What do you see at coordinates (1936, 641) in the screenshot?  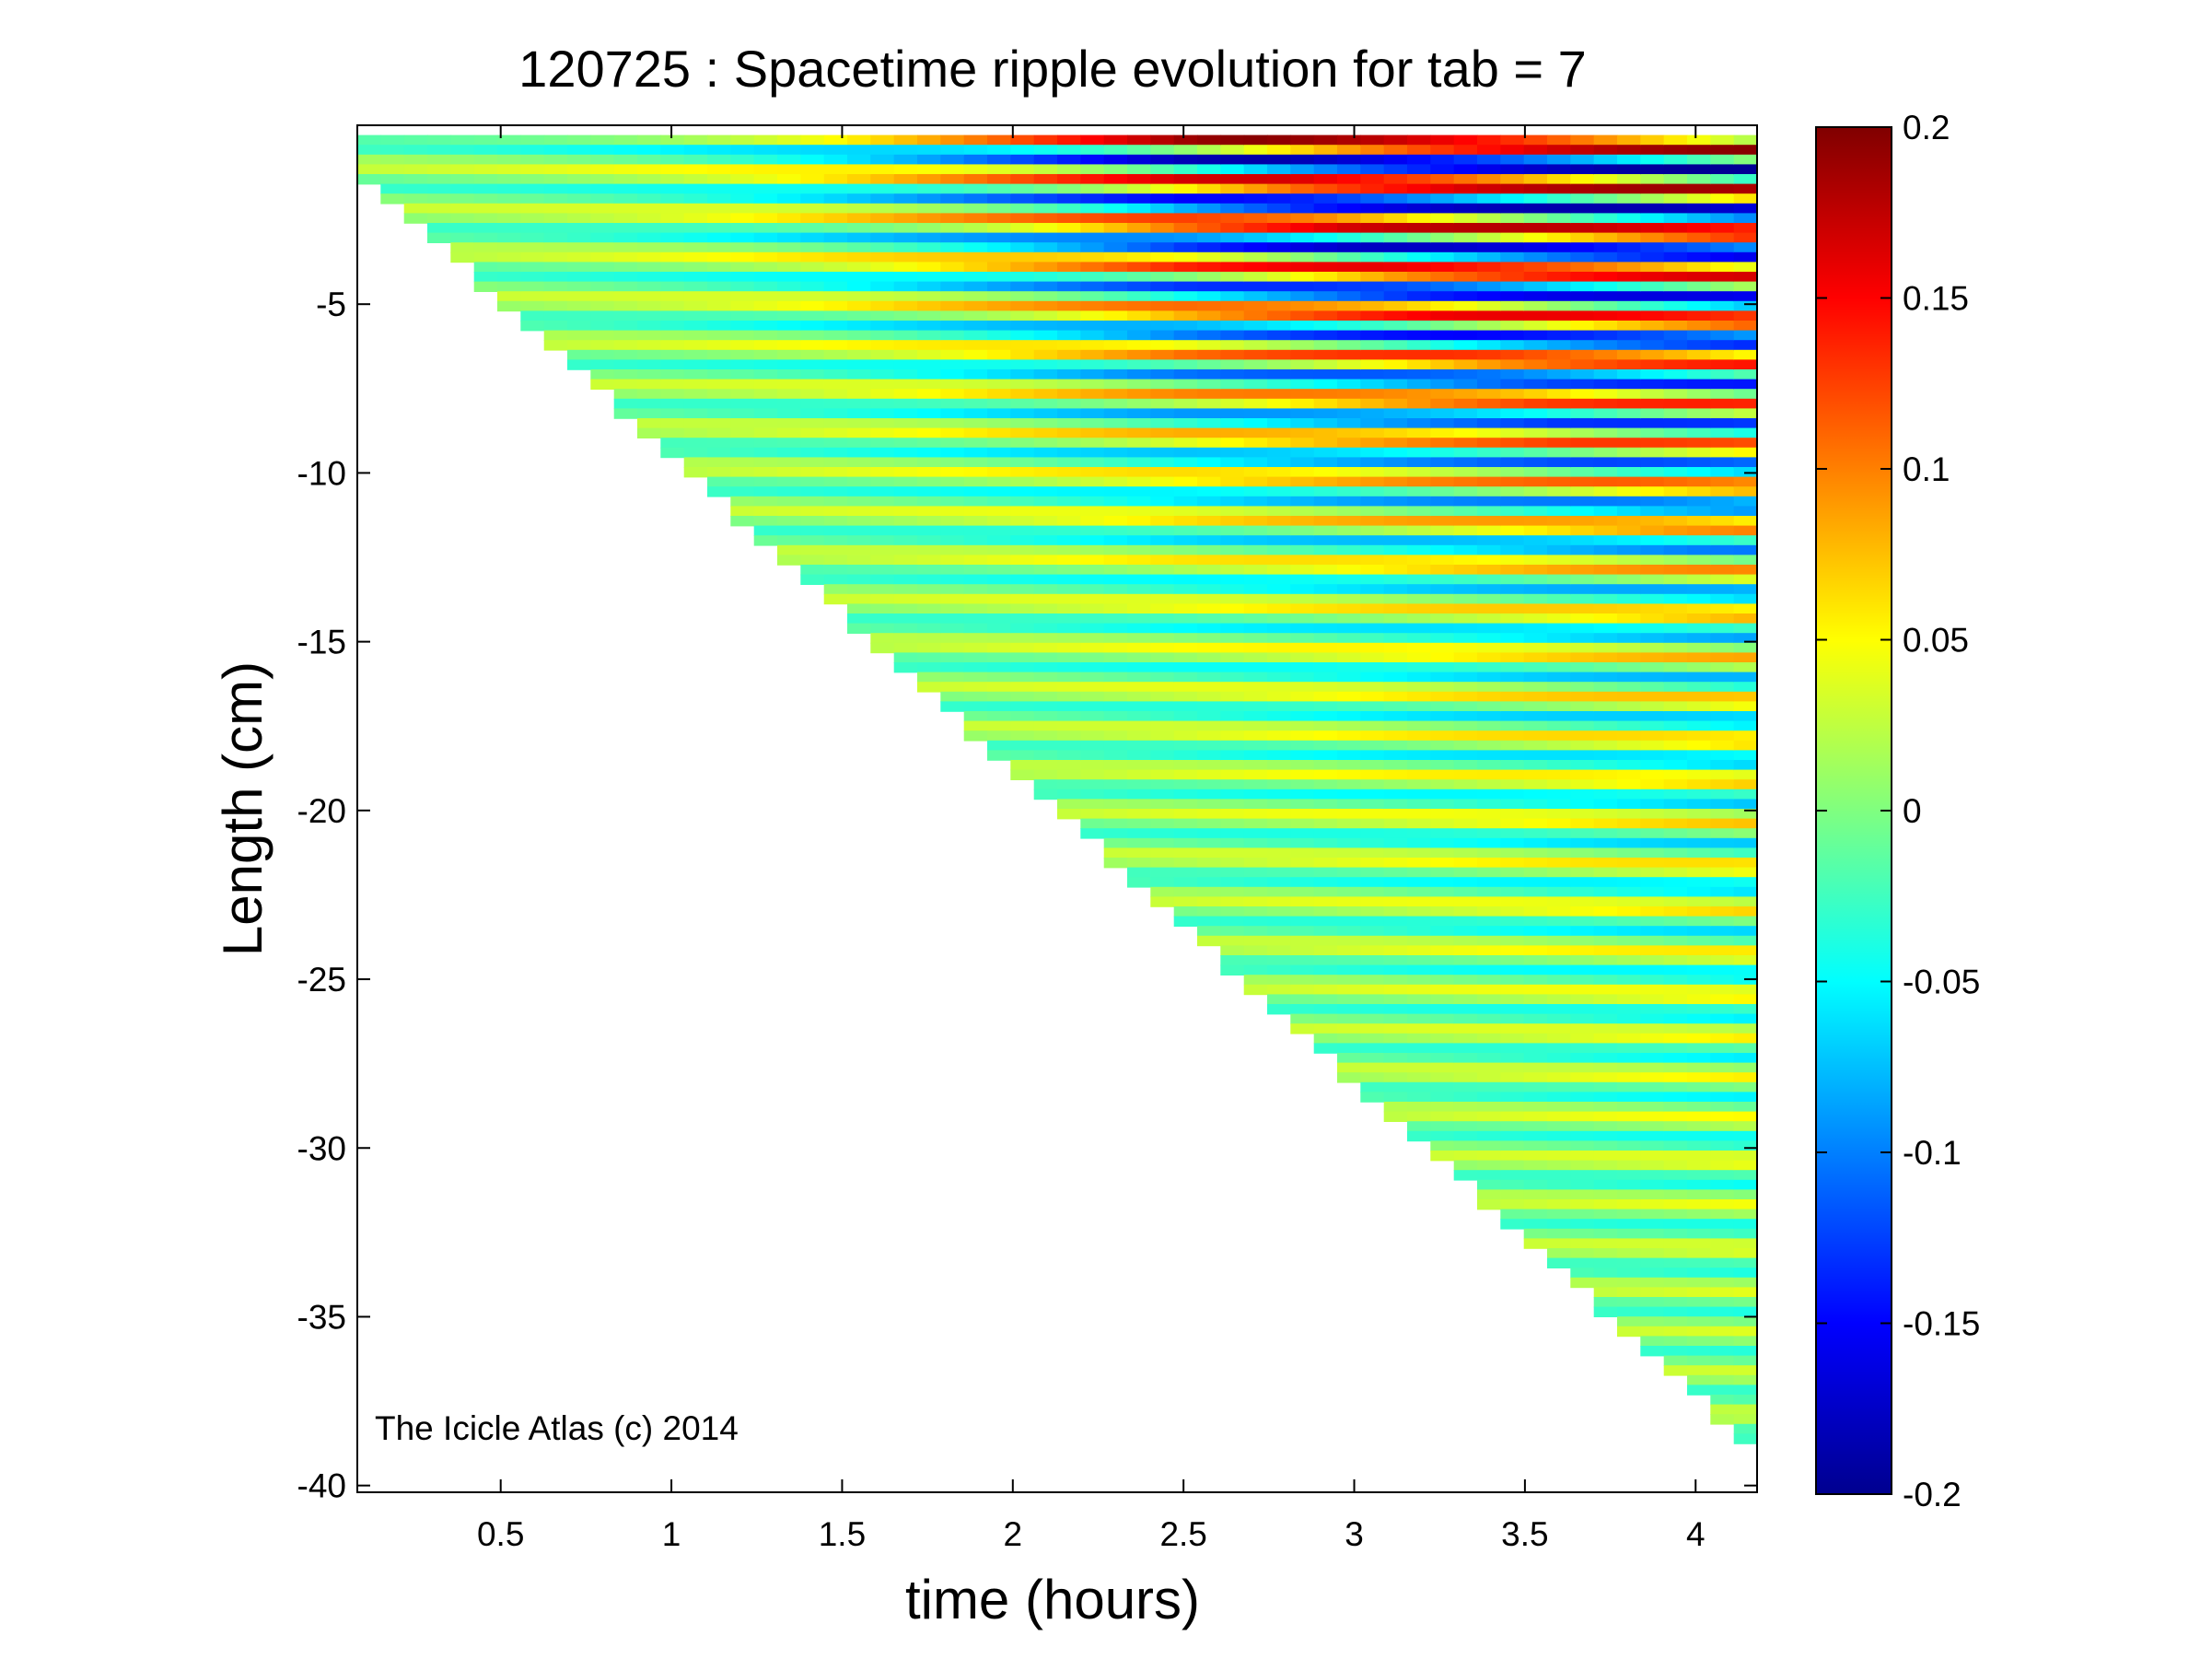 I see `colorbar-tick-label: 0.05` at bounding box center [1936, 641].